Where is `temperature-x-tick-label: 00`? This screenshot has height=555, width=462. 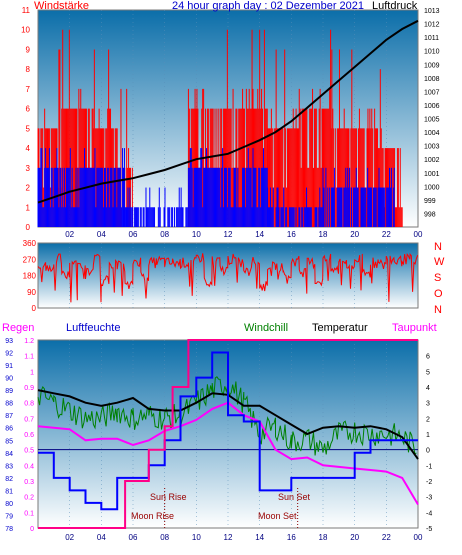
temperature-x-tick-label: 00 is located at coordinates (418, 537).